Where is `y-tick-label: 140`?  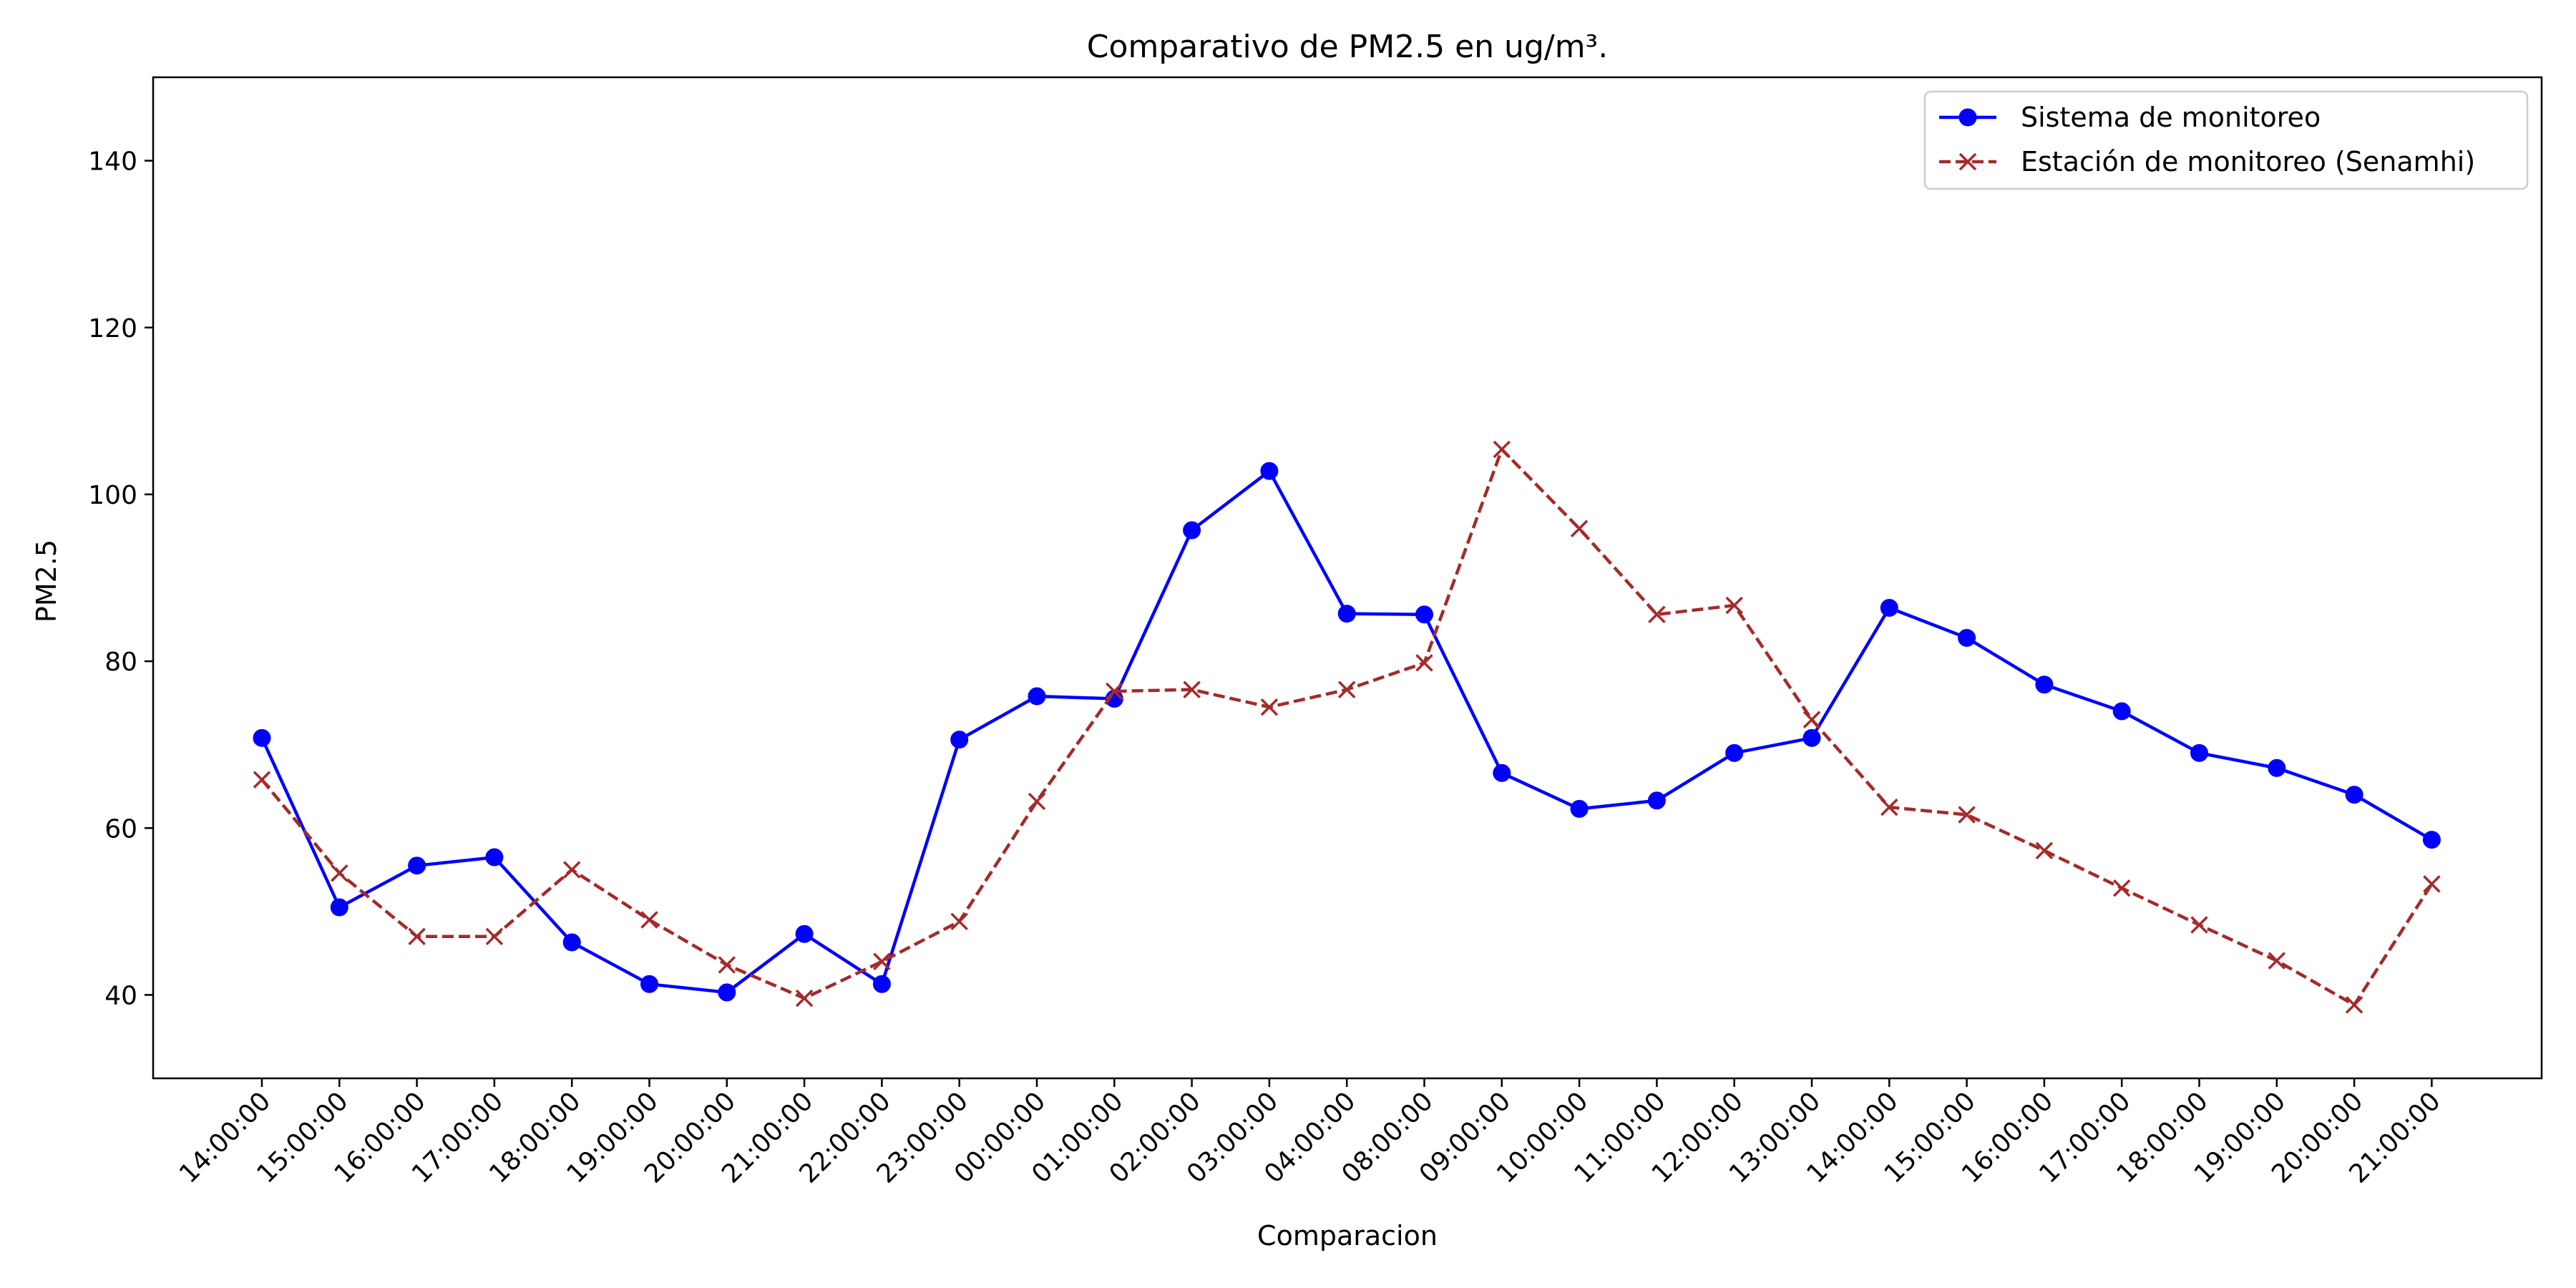 y-tick-label: 140 is located at coordinates (112, 162).